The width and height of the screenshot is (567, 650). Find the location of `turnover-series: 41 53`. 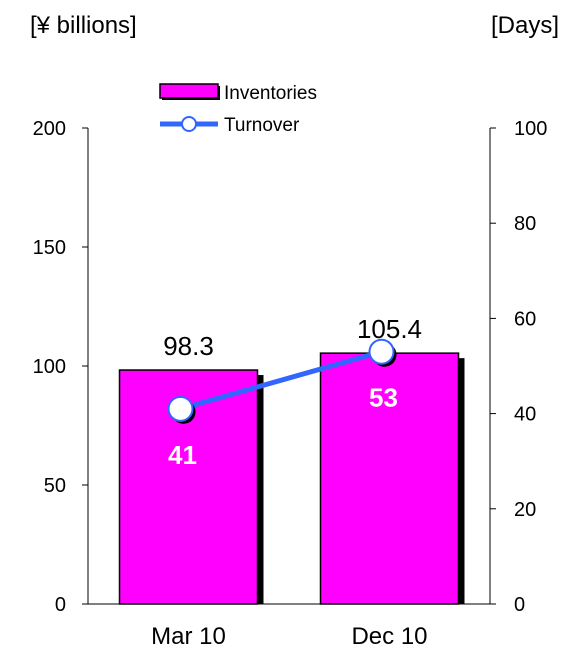

turnover-series: 41 53 is located at coordinates (282, 404).